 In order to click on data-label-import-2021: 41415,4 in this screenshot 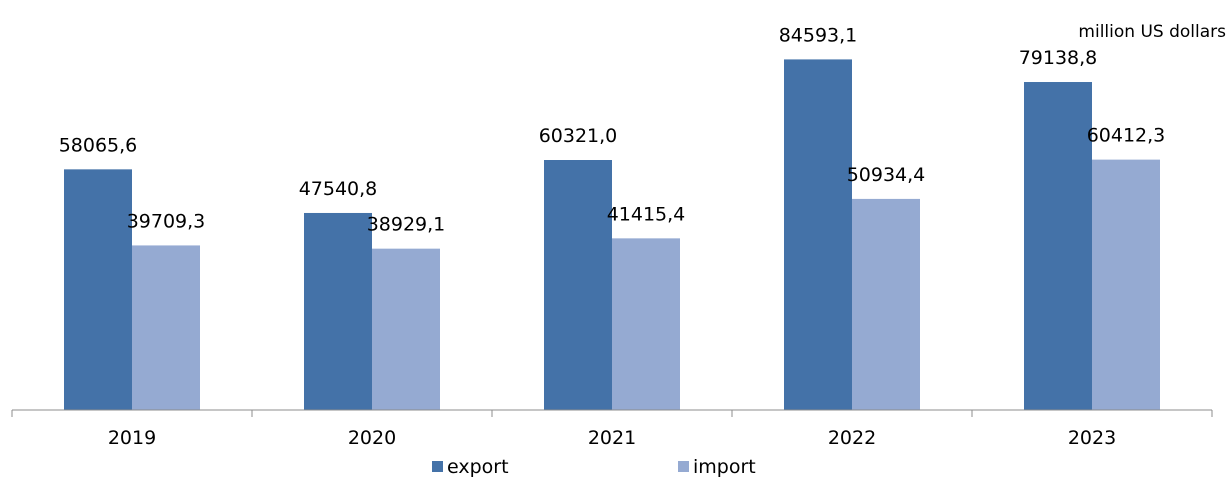, I will do `click(646, 214)`.